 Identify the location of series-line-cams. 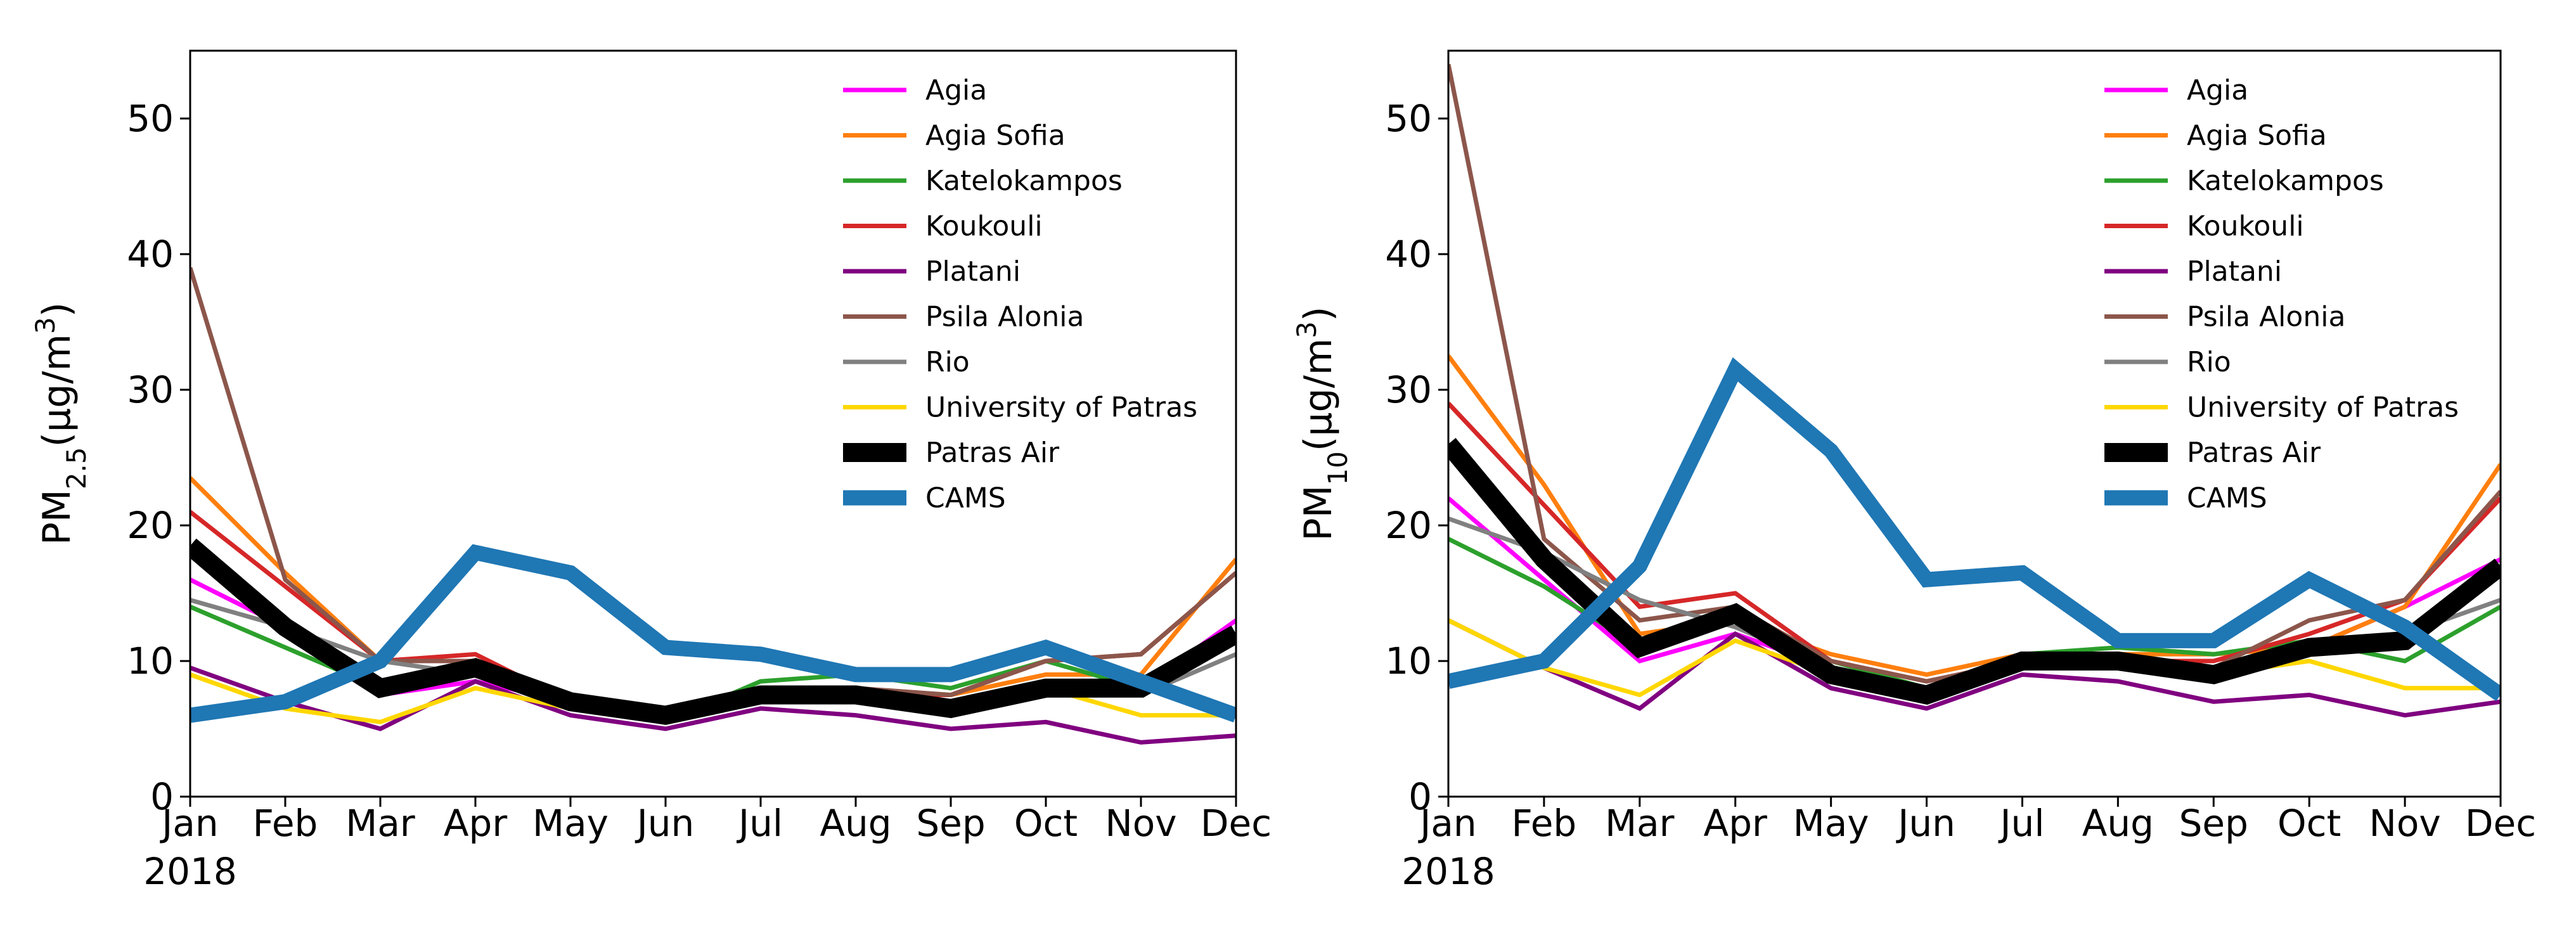
(713, 633).